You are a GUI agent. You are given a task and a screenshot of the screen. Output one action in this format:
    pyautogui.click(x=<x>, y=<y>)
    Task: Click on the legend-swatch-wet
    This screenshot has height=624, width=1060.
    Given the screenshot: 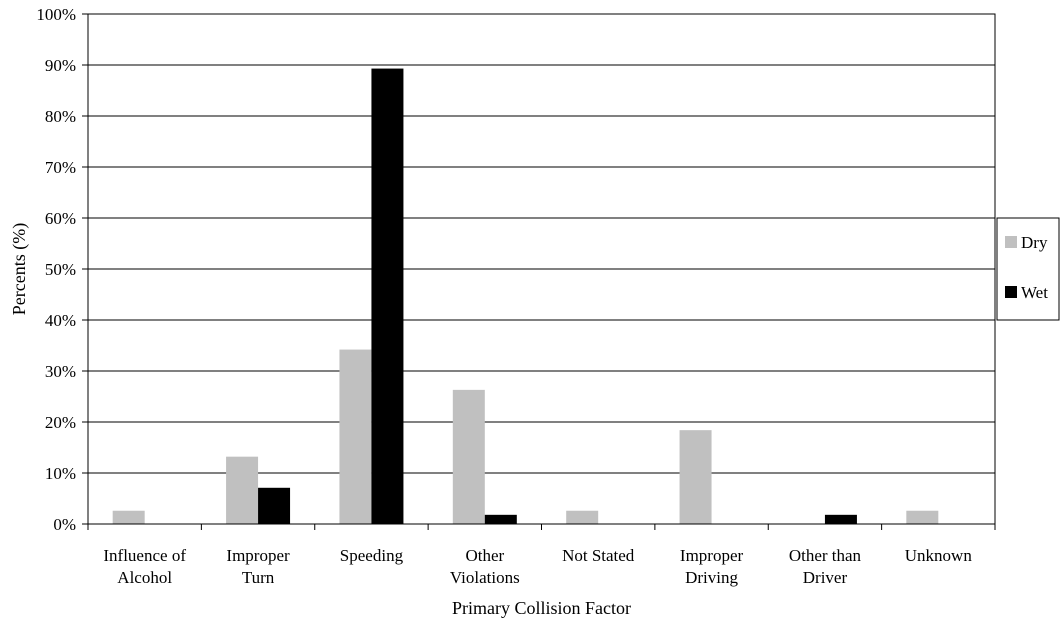 What is the action you would take?
    pyautogui.click(x=1011, y=292)
    